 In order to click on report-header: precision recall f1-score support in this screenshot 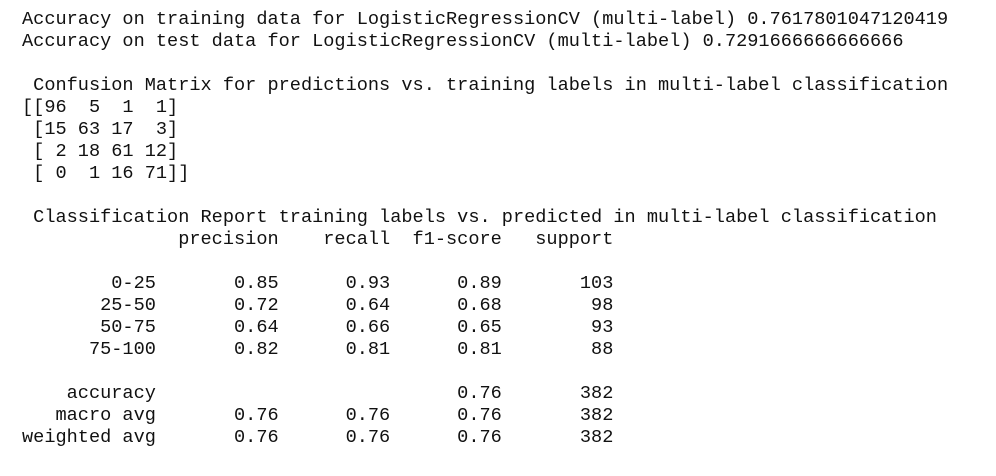, I will do `click(318, 239)`.